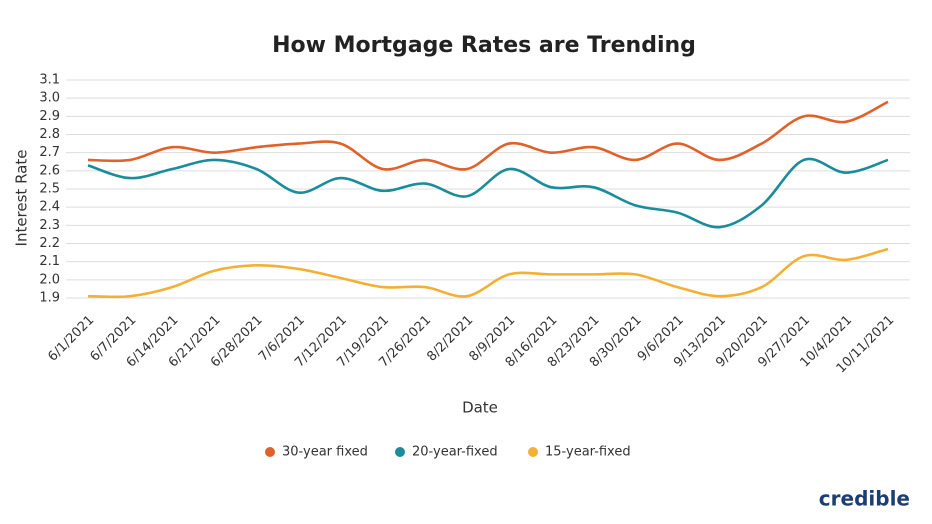 This screenshot has width=932, height=524. What do you see at coordinates (49, 170) in the screenshot?
I see `y-tick-label: 2.6` at bounding box center [49, 170].